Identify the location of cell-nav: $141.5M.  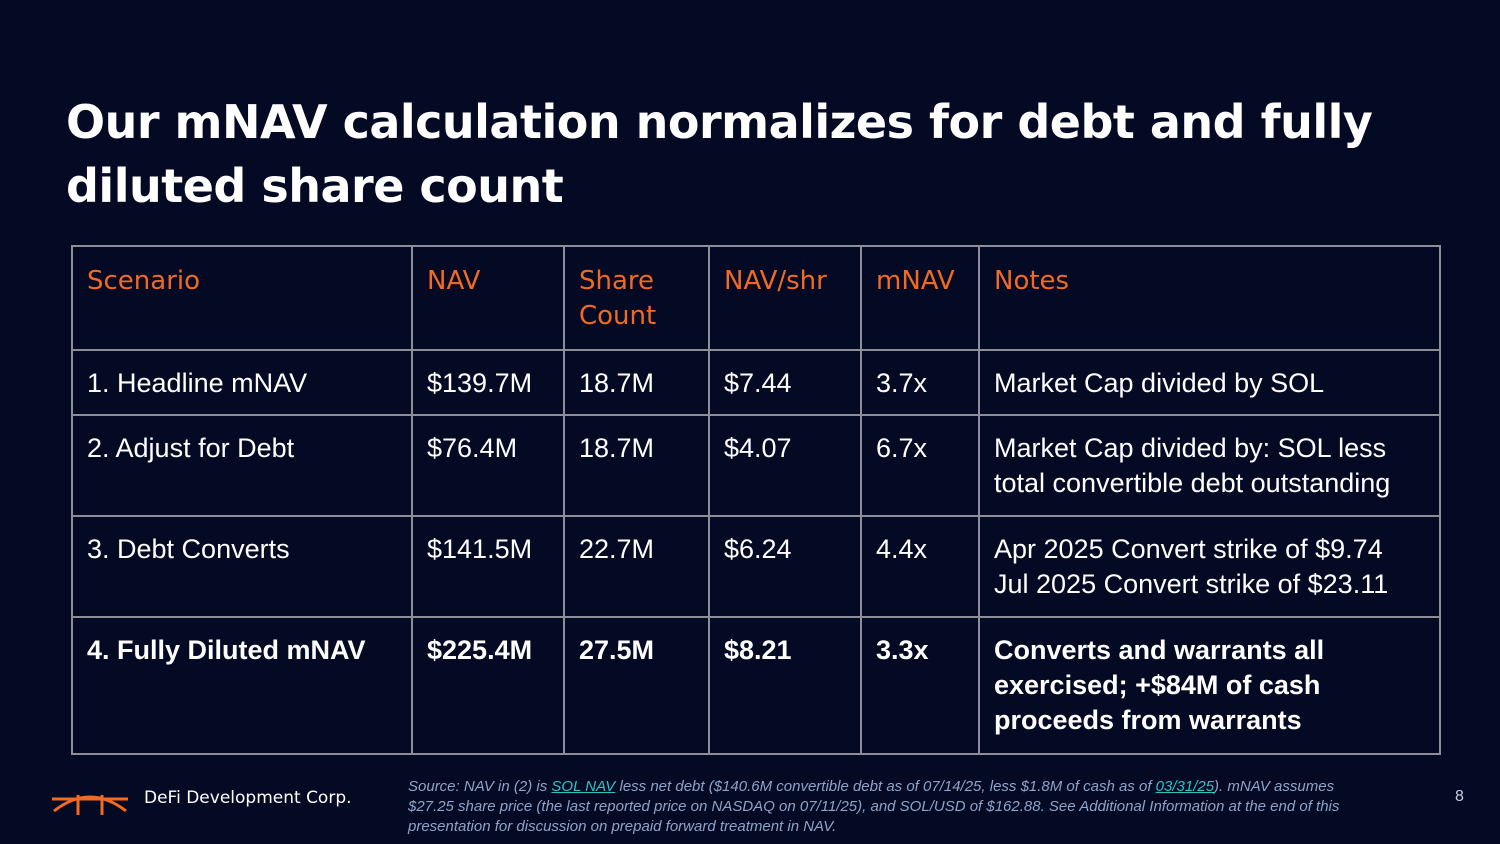
(488, 566).